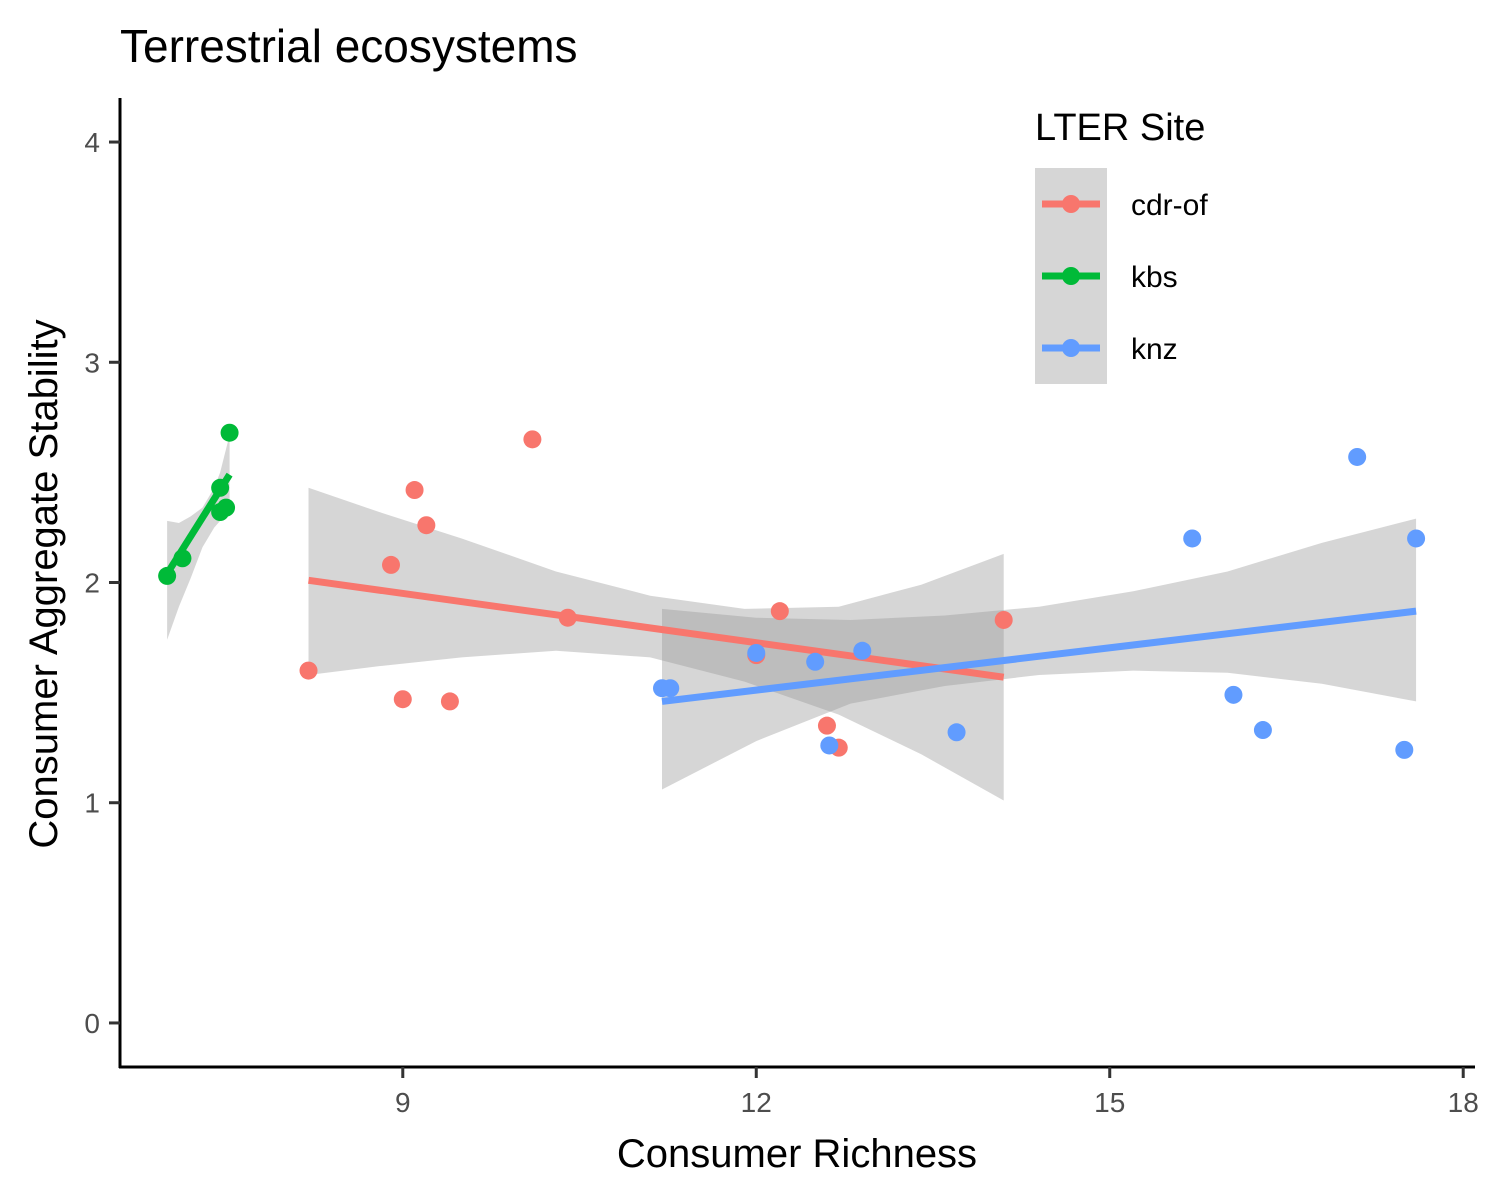  I want to click on confidence-band-cdr-of, so click(656, 644).